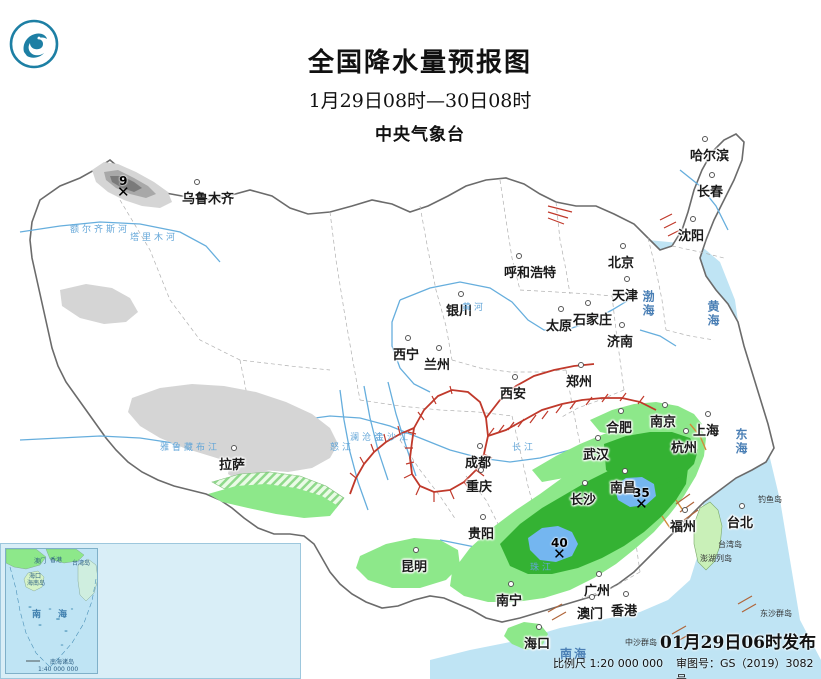 The height and width of the screenshot is (679, 821). What do you see at coordinates (608, 663) in the screenshot?
I see `map-scale: 比例尺 1:20 000 000` at bounding box center [608, 663].